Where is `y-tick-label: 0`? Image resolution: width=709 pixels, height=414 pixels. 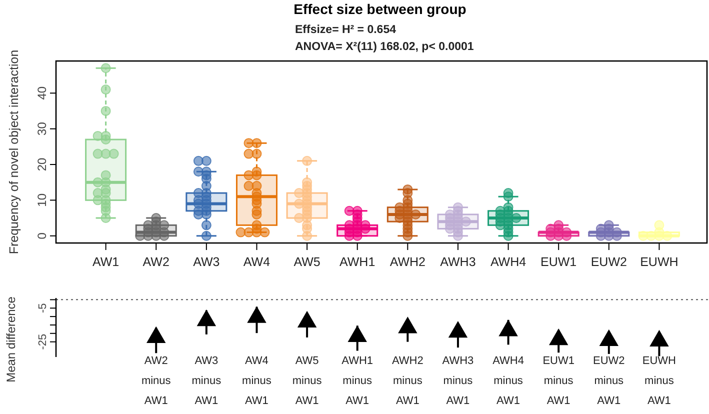 y-tick-label: 0 is located at coordinates (42, 236).